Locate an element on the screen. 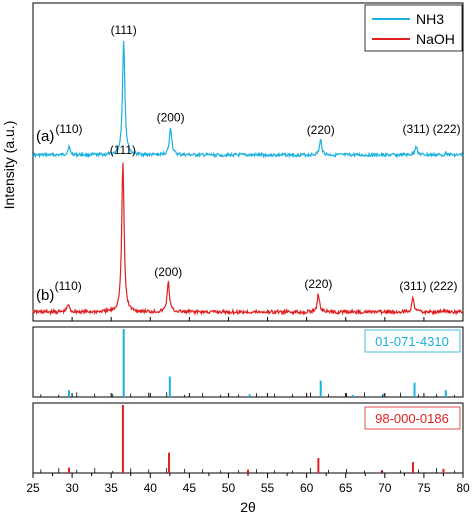 This screenshot has width=474, height=519. legend-label-nh3: NH3 is located at coordinates (430, 19).